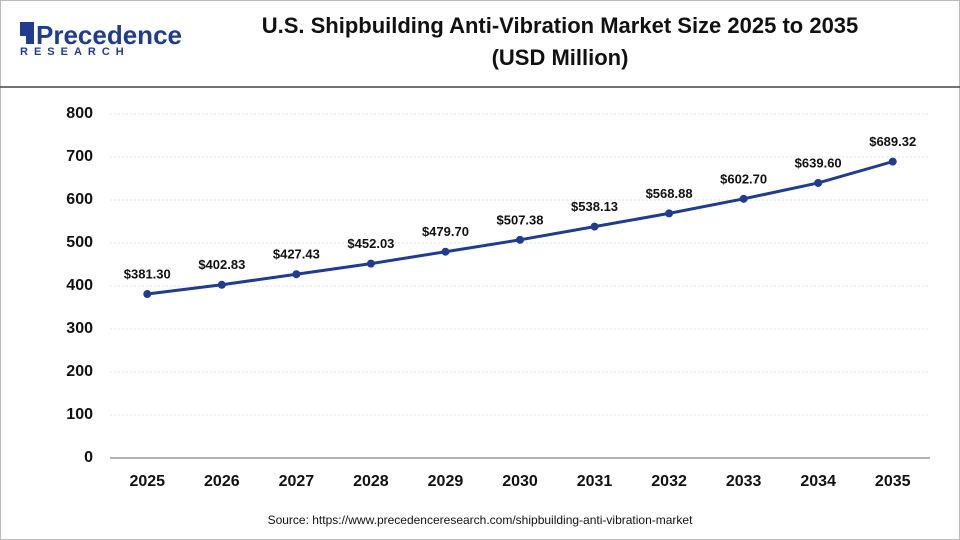 This screenshot has height=540, width=960. I want to click on value-label: $602.70, so click(743, 178).